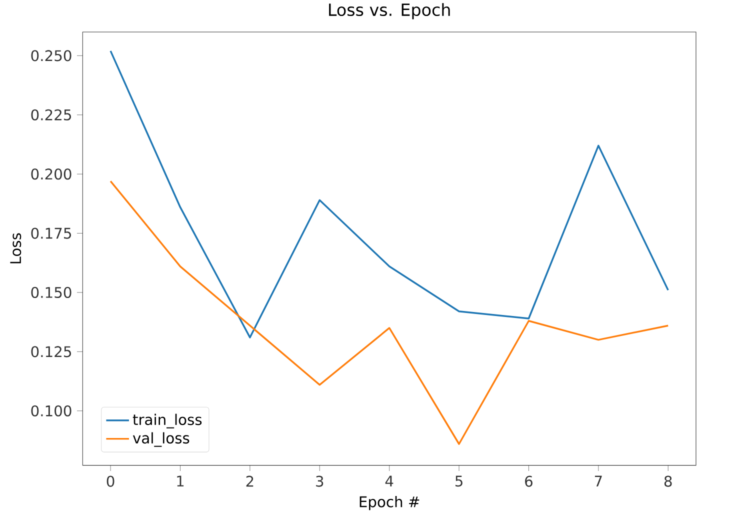 This screenshot has width=751, height=528. Describe the element at coordinates (16, 248) in the screenshot. I see `y-axis-title: Loss` at that location.